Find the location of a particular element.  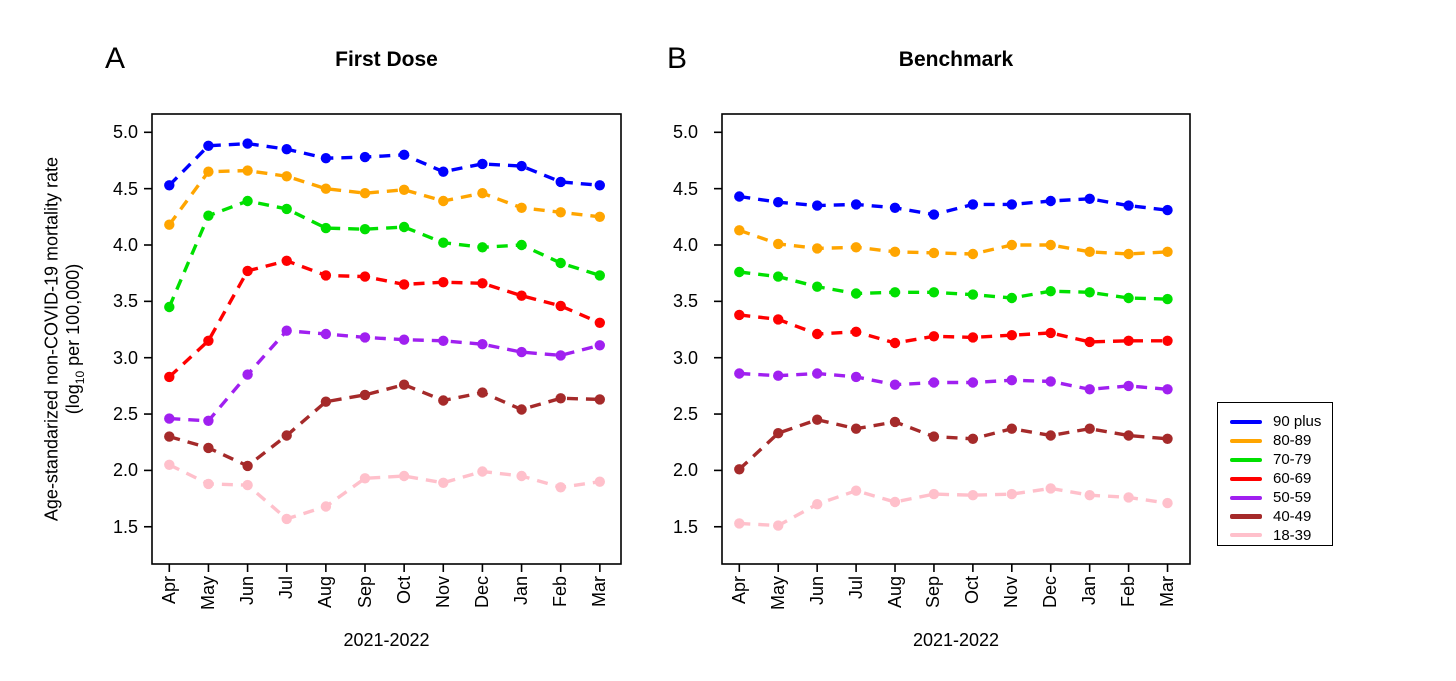

x-tick-label: May is located at coordinates (207, 593).